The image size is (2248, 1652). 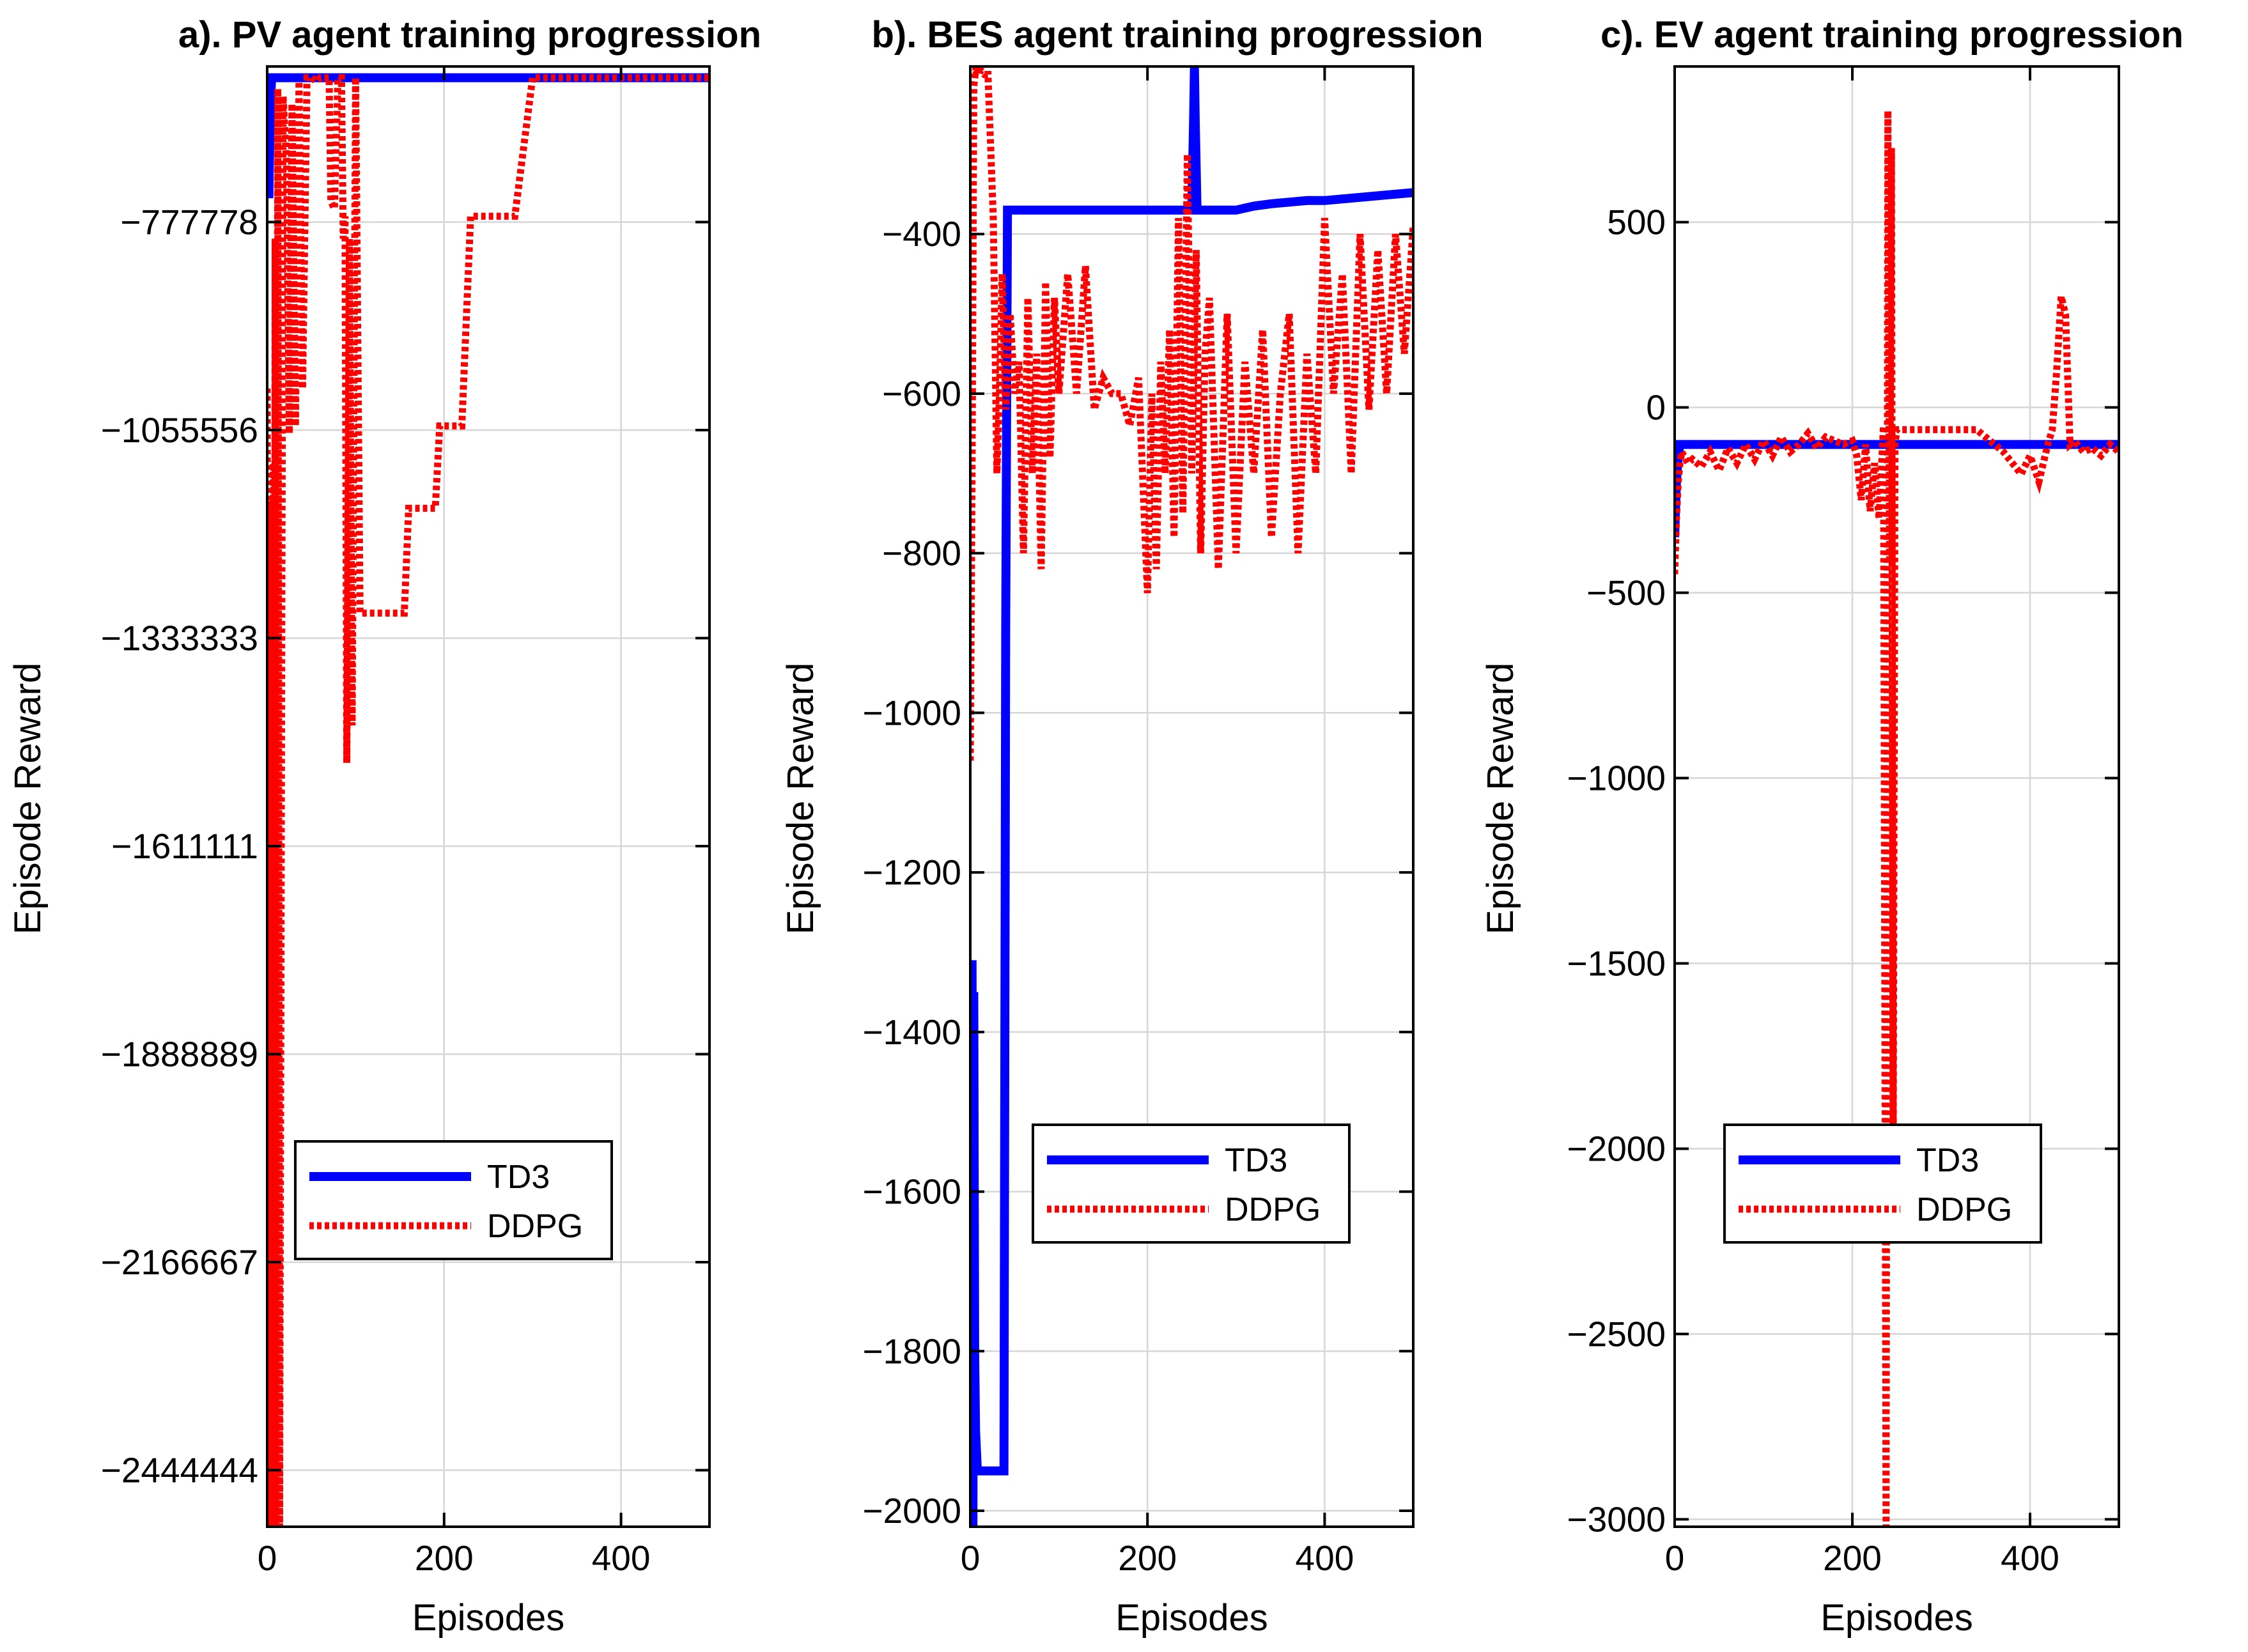 I want to click on y-tick-label: −1333333, so click(x=179, y=638).